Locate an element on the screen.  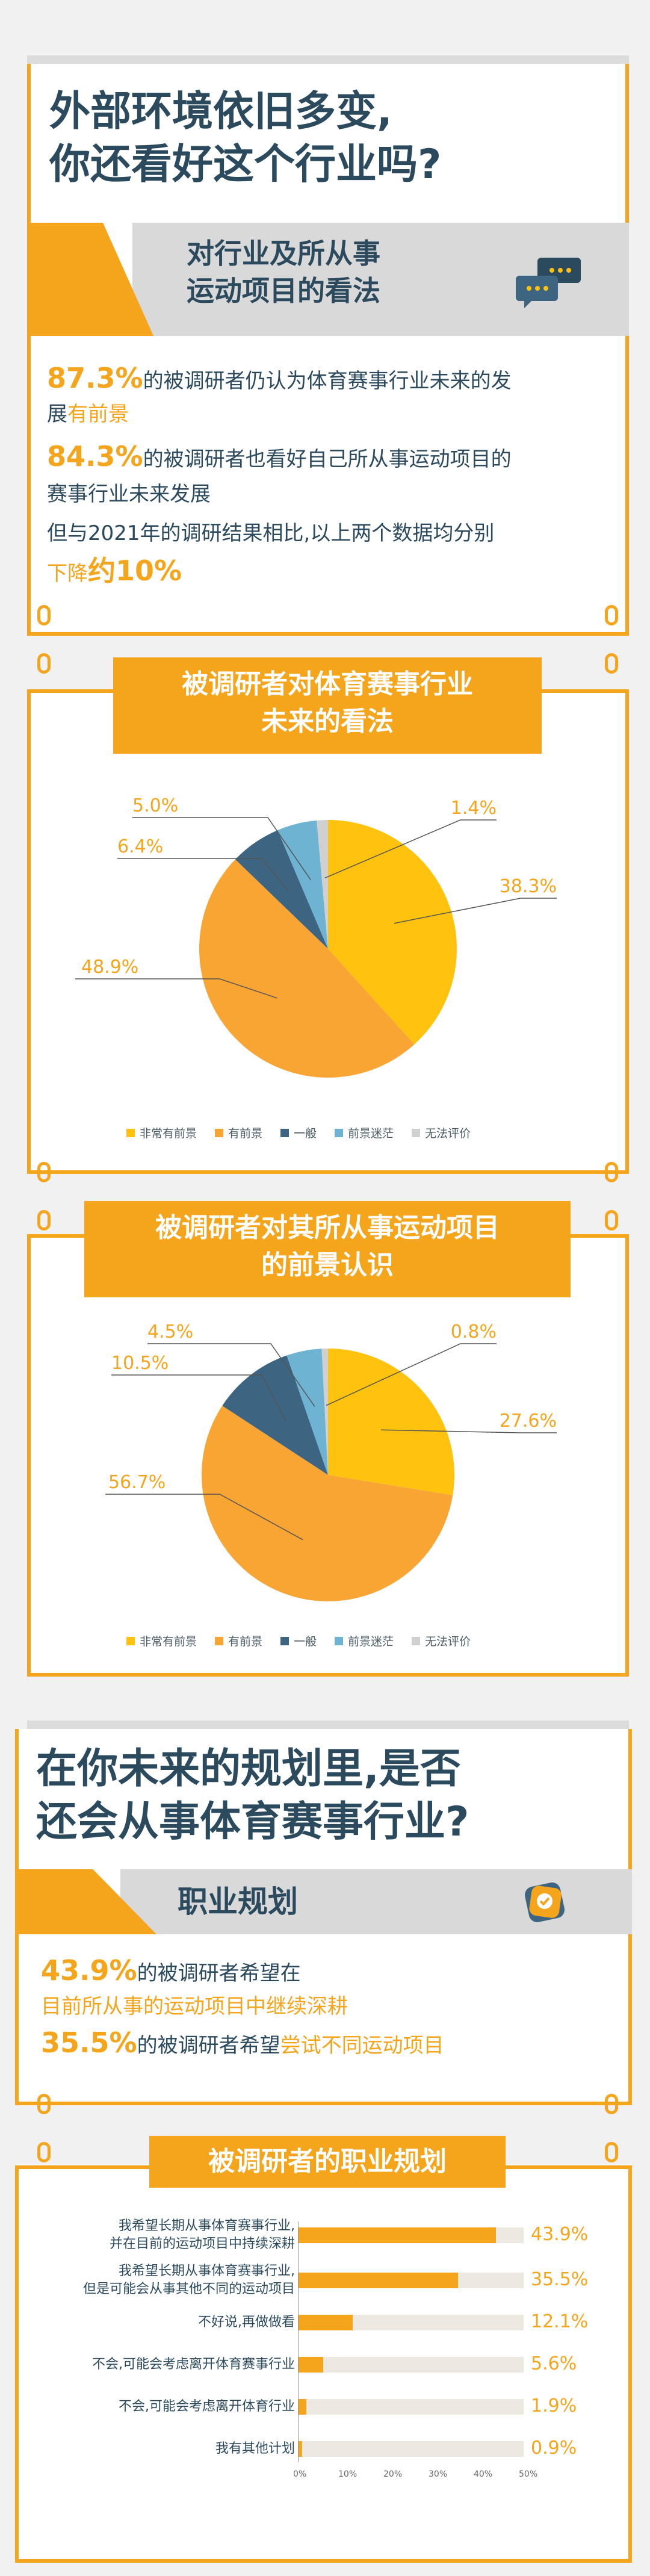
stat2-pct: 84.3% is located at coordinates (95, 456).